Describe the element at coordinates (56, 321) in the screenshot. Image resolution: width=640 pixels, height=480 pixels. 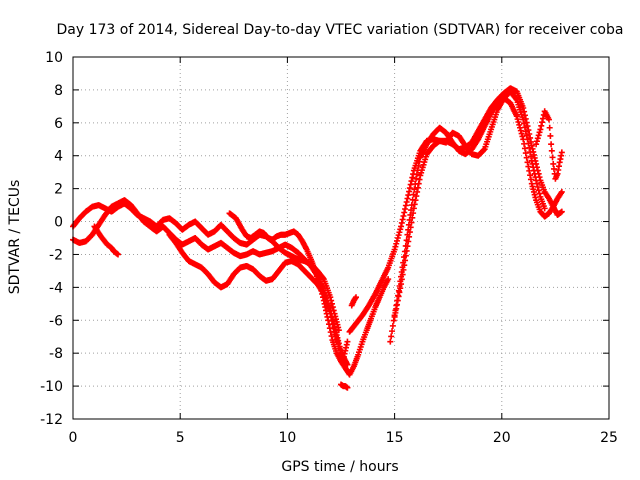
I see `y-tick-label: -6` at that location.